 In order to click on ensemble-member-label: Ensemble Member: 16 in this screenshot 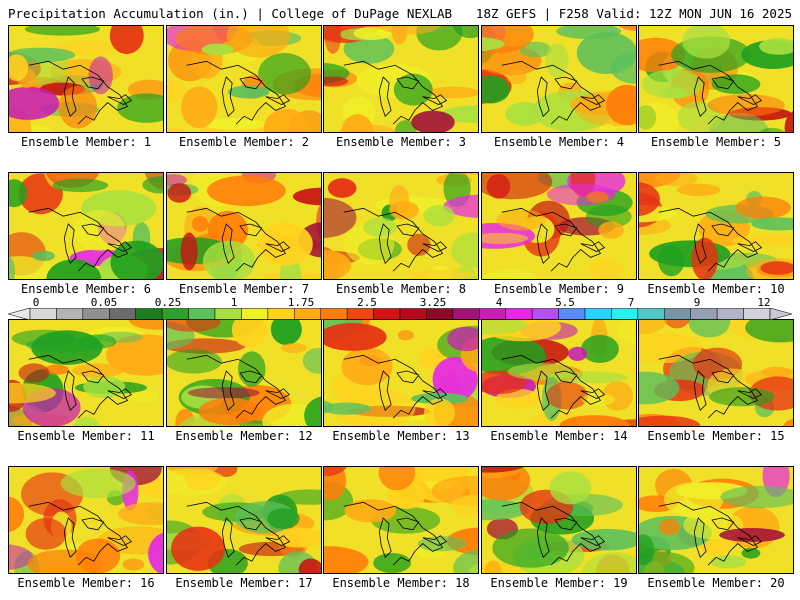, I will do `click(86, 583)`.